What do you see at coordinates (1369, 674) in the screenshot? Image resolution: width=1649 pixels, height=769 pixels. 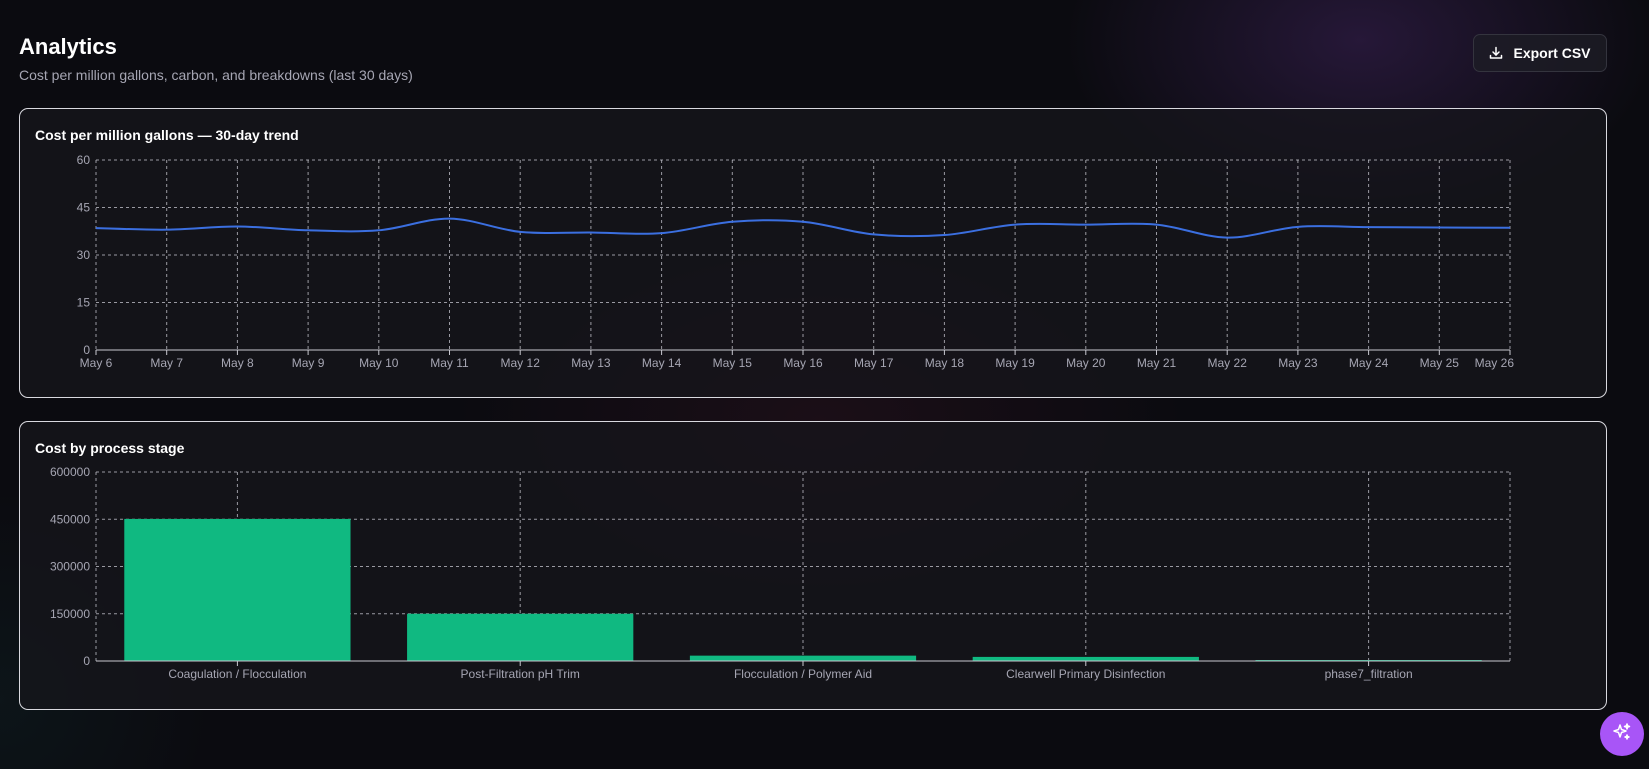 I see `x-tick-label: phase7_filtration` at bounding box center [1369, 674].